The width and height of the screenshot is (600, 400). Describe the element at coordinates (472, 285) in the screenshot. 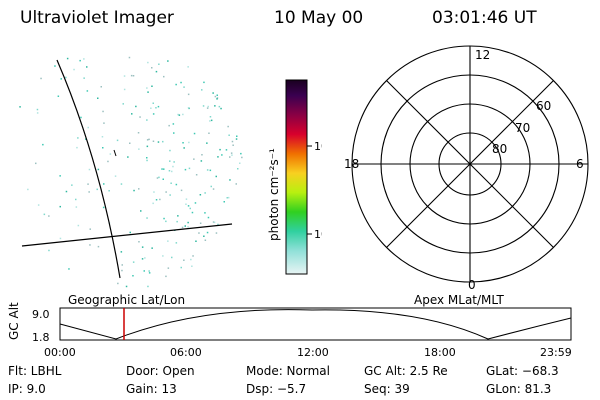

I see `mlt-label-0: 0` at that location.